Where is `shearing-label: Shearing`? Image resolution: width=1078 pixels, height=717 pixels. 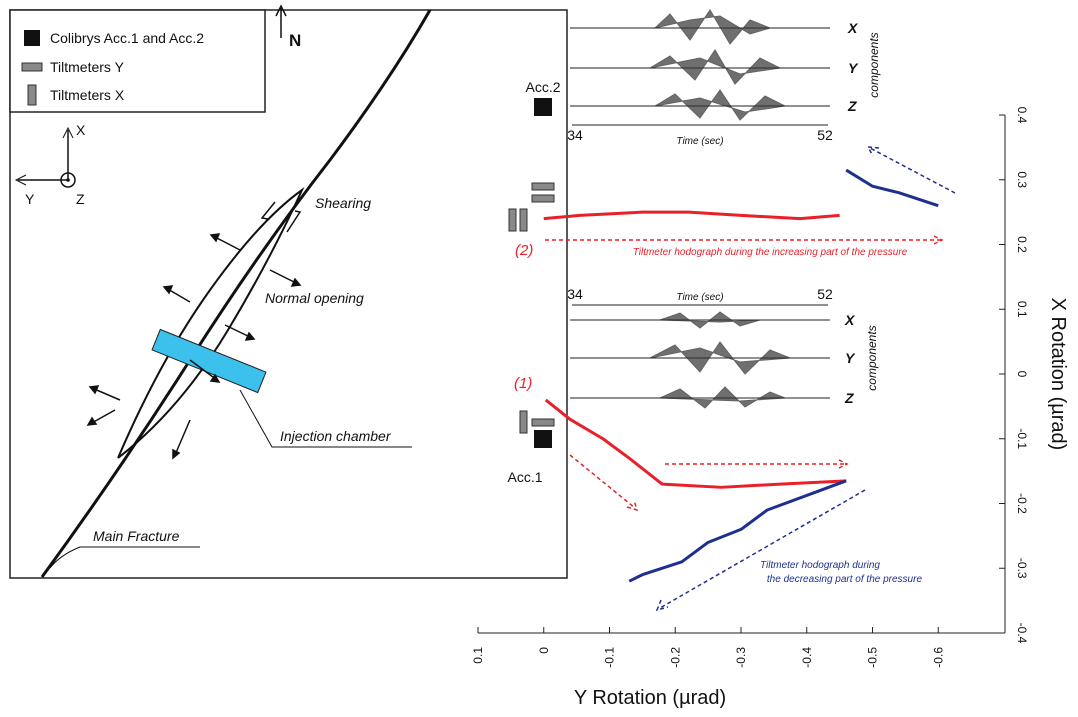 shearing-label: Shearing is located at coordinates (343, 203).